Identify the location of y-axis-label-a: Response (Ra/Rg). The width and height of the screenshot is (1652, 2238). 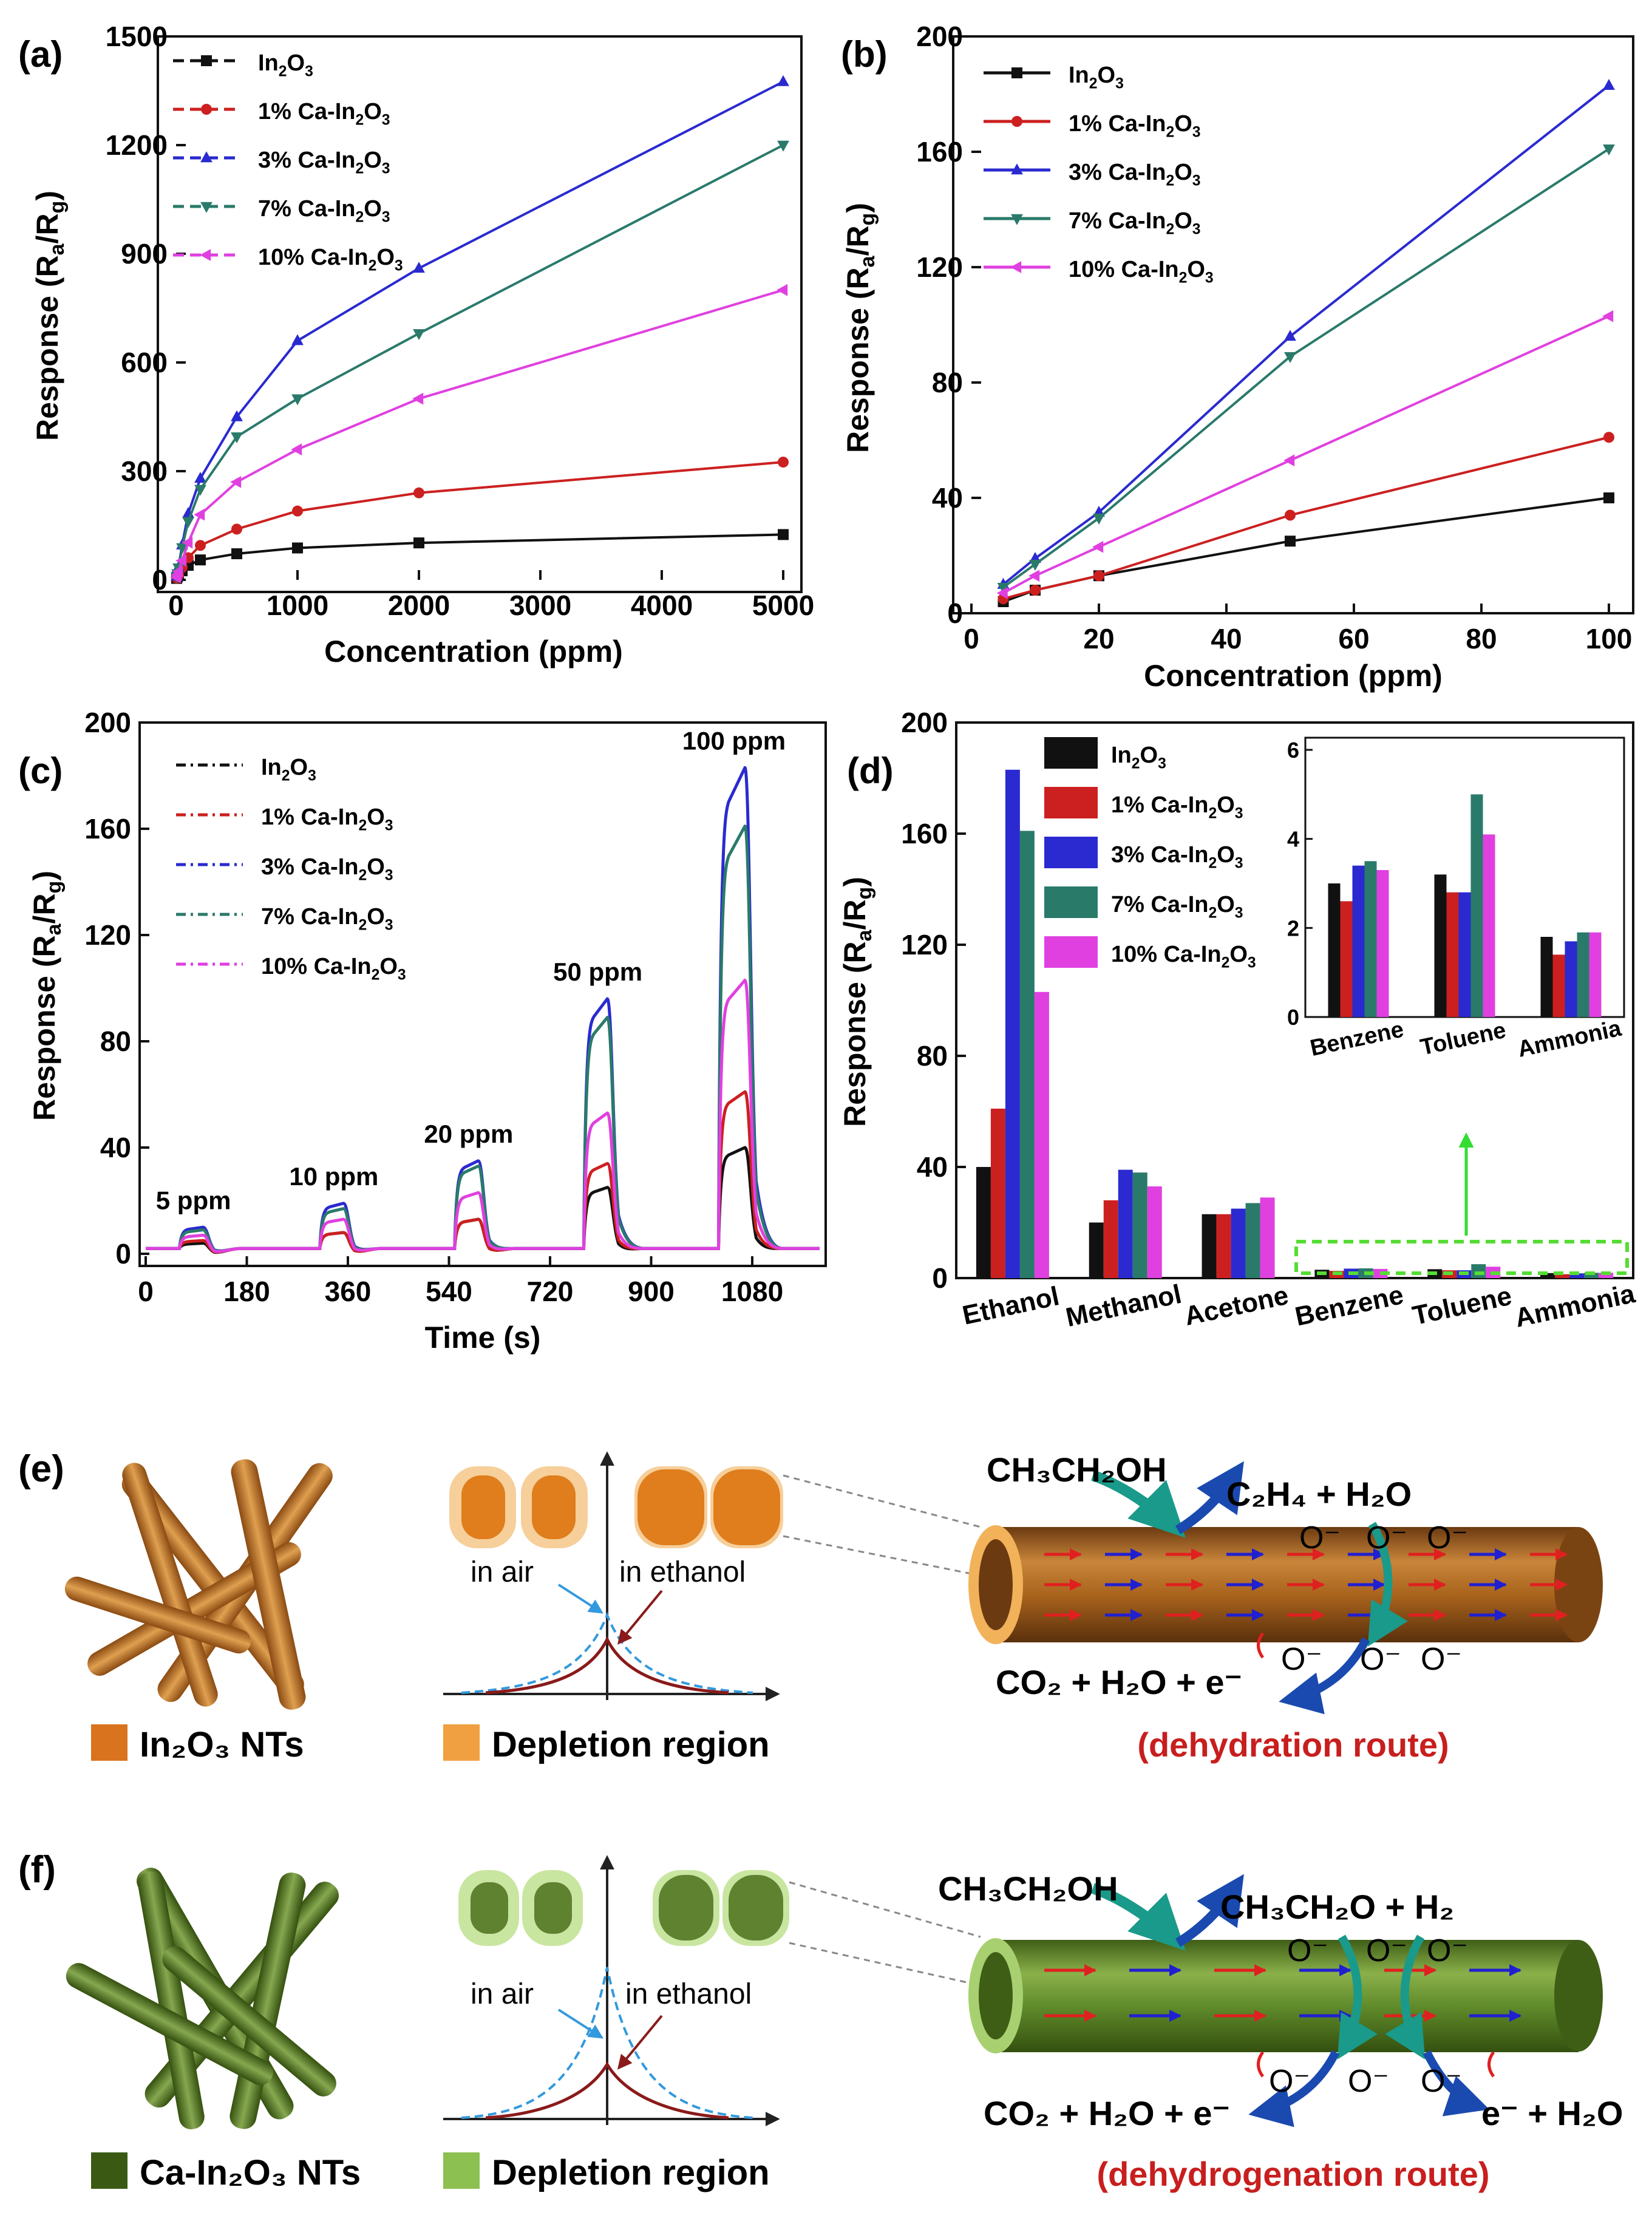
(49, 316).